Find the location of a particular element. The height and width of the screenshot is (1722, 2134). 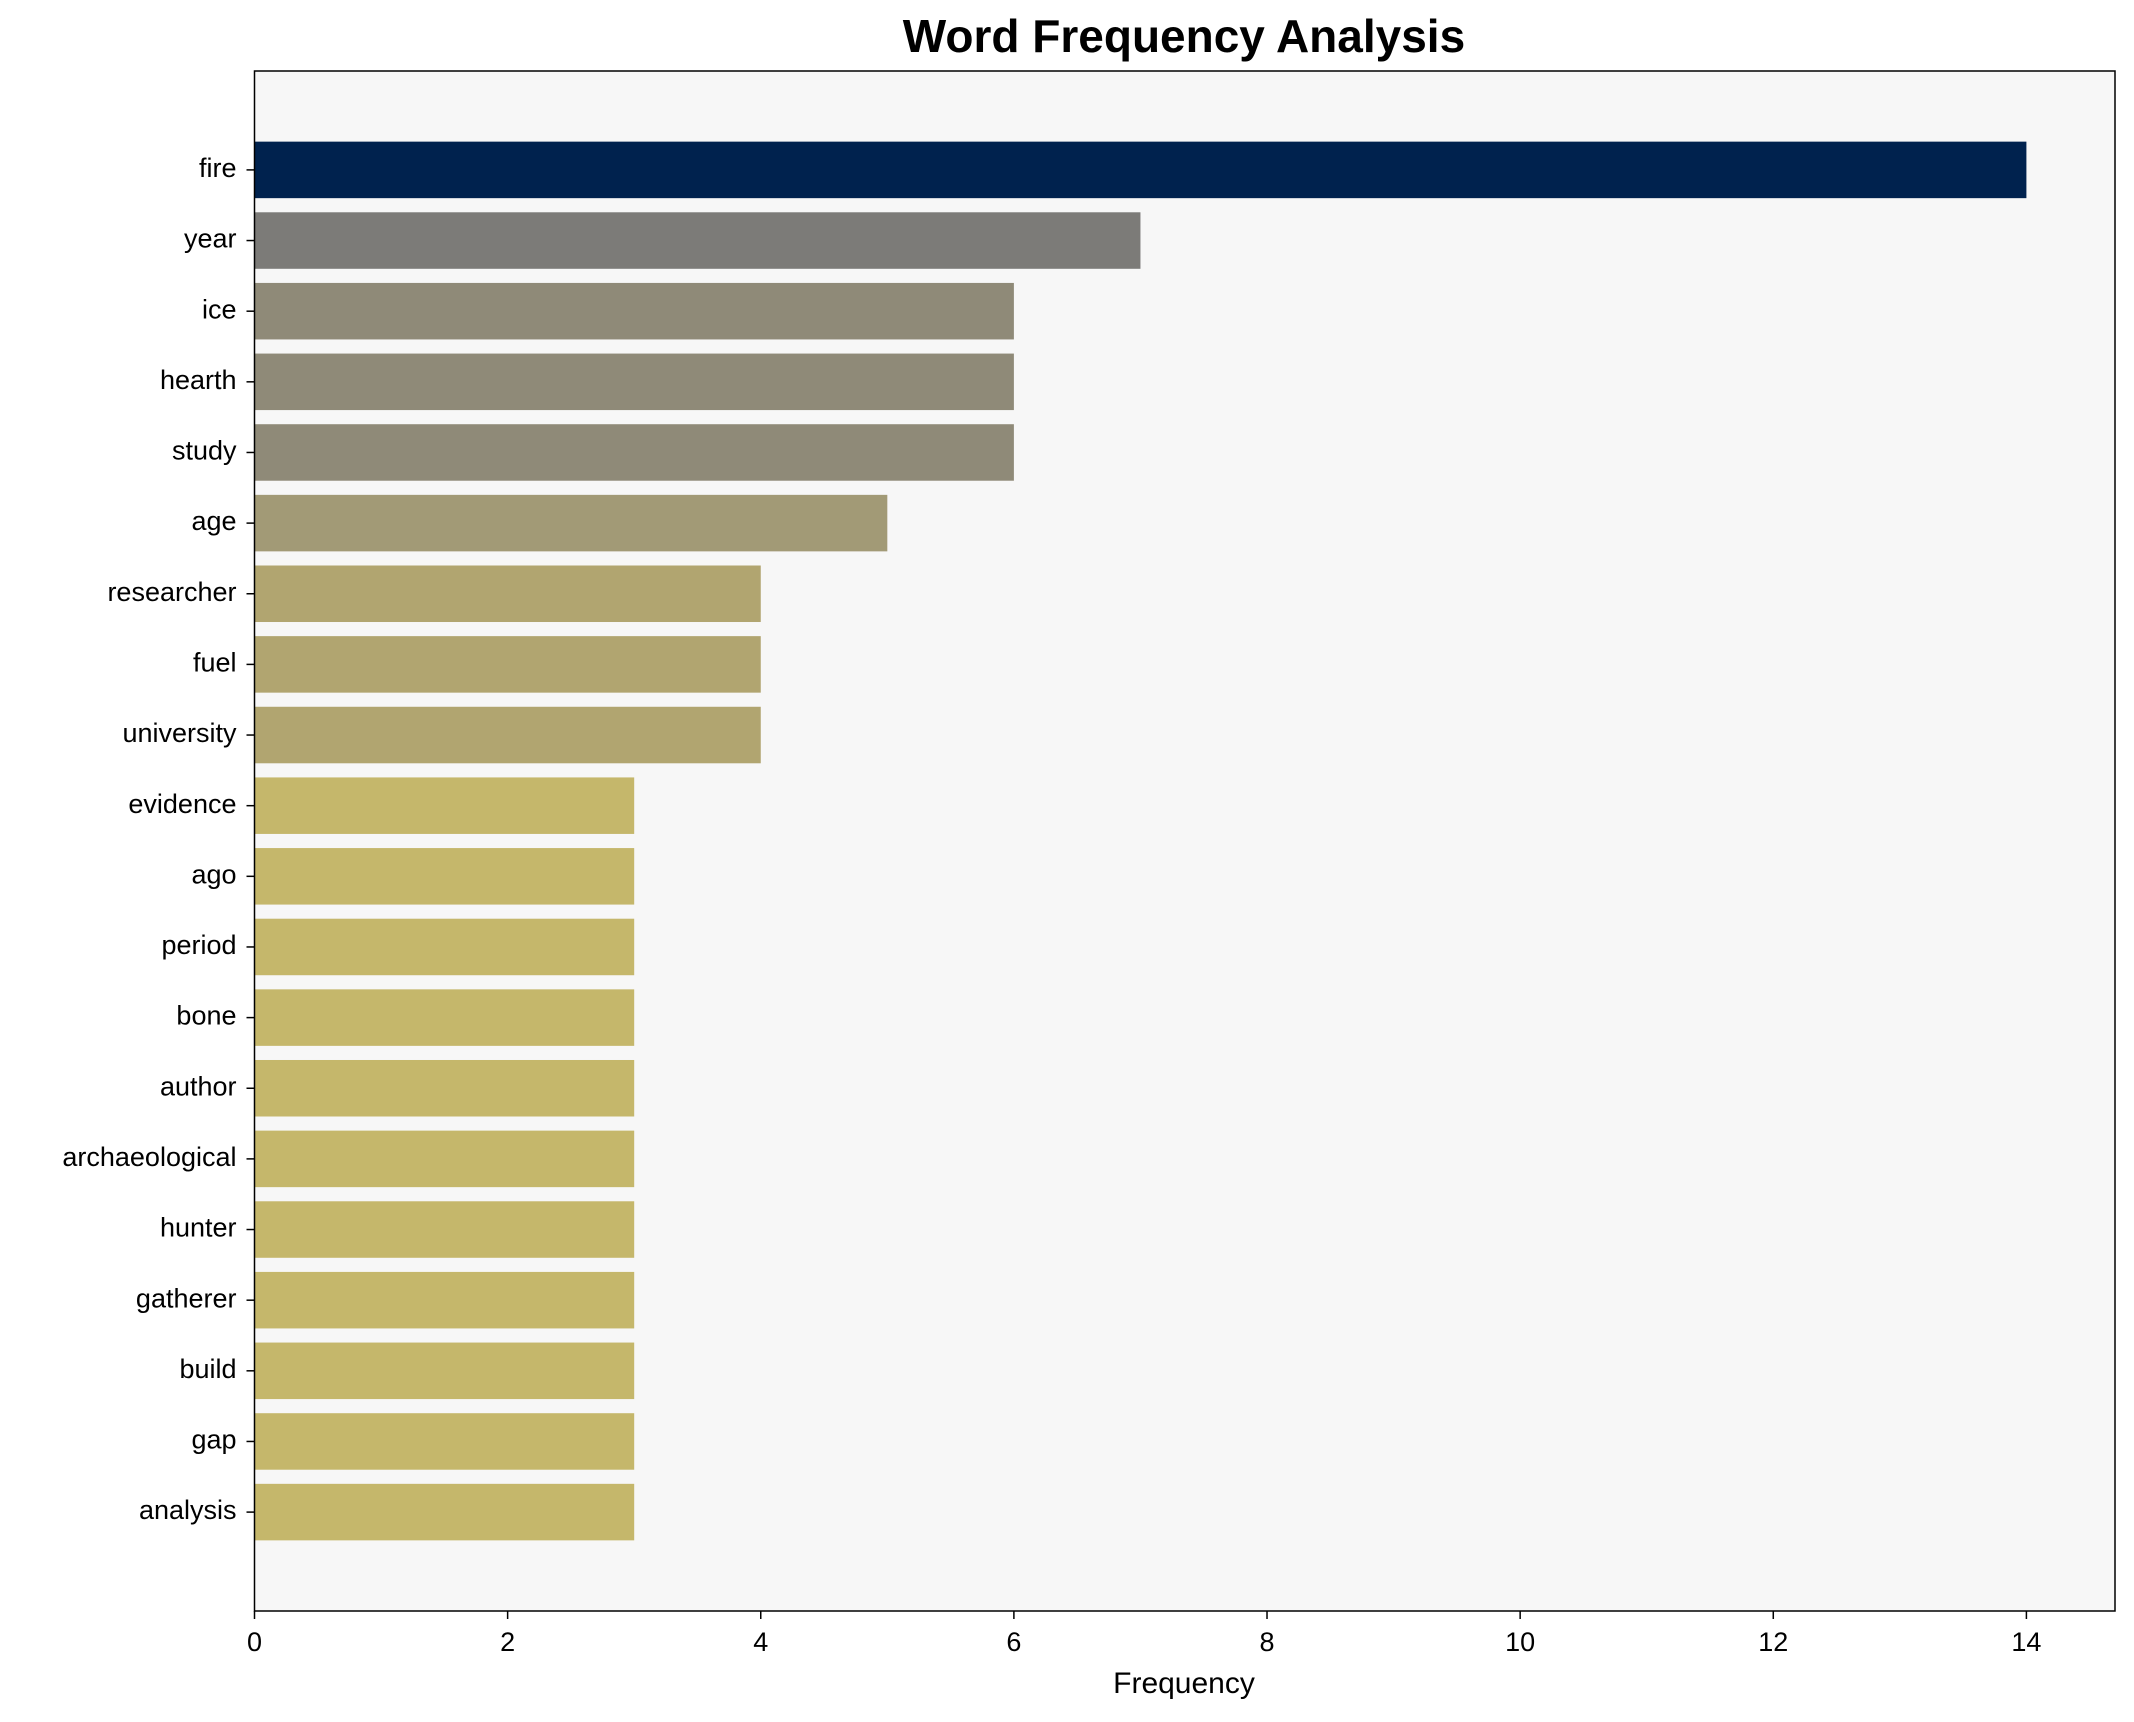

x-tick-label: 14 is located at coordinates (2026, 1642).